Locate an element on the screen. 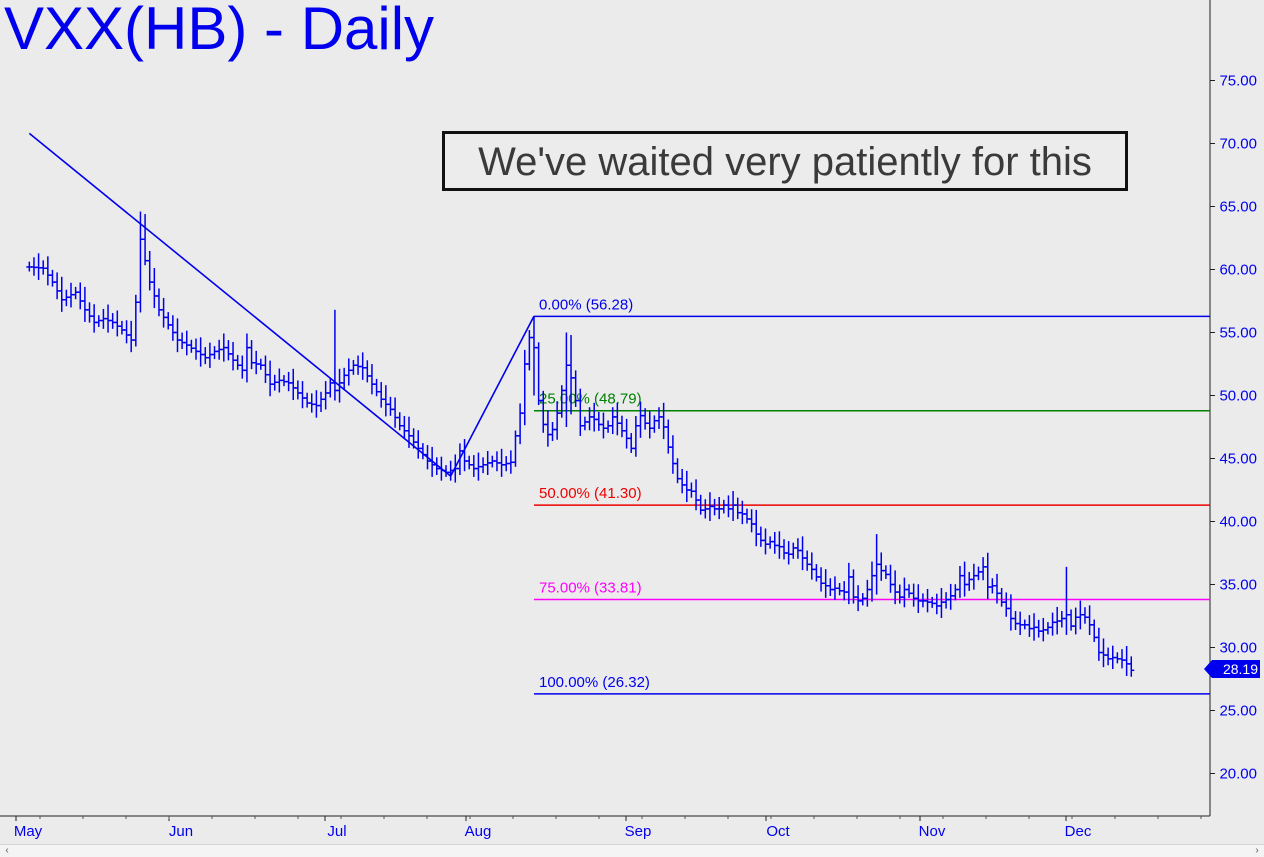 Image resolution: width=1264 pixels, height=857 pixels. x-tick-label: May is located at coordinates (28, 831).